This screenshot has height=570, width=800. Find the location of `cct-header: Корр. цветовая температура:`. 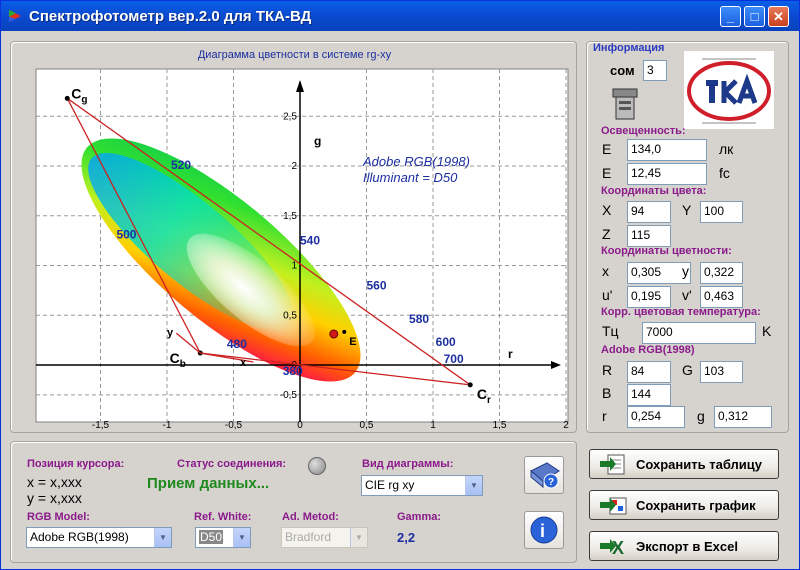

cct-header: Корр. цветовая температура: is located at coordinates (681, 312).